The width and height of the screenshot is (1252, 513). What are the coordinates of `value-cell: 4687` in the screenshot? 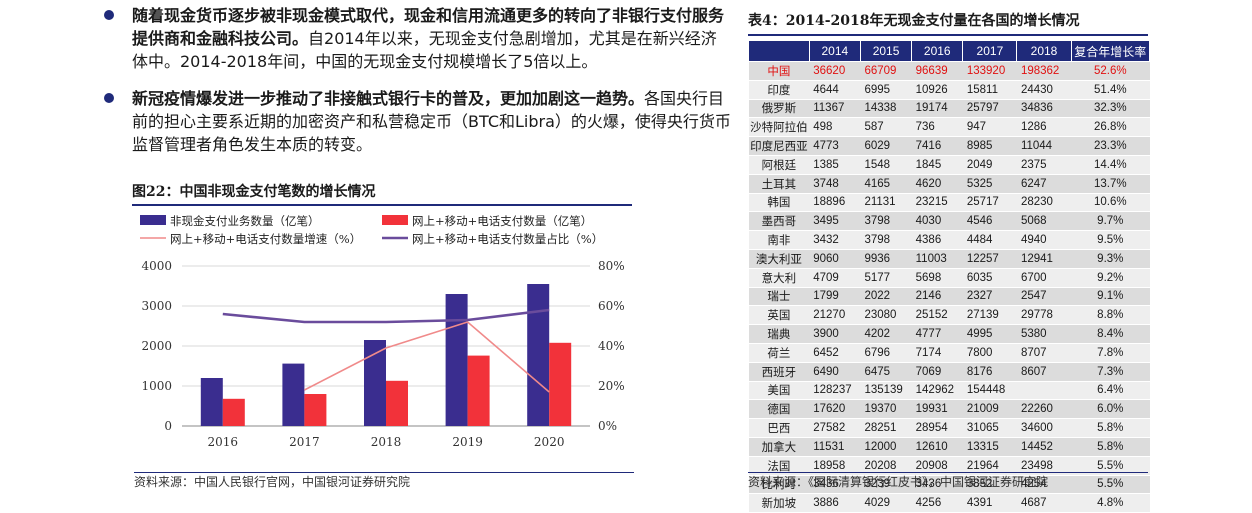 It's located at (1044, 503).